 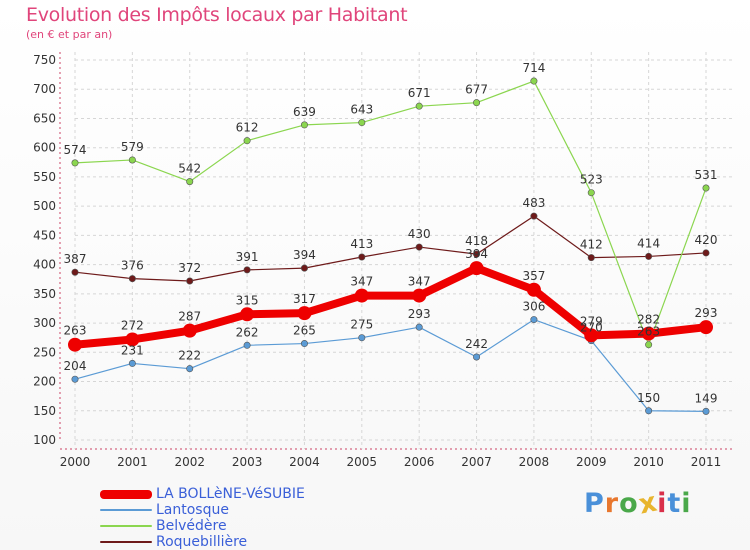 What do you see at coordinates (419, 234) in the screenshot?
I see `data-label: 430` at bounding box center [419, 234].